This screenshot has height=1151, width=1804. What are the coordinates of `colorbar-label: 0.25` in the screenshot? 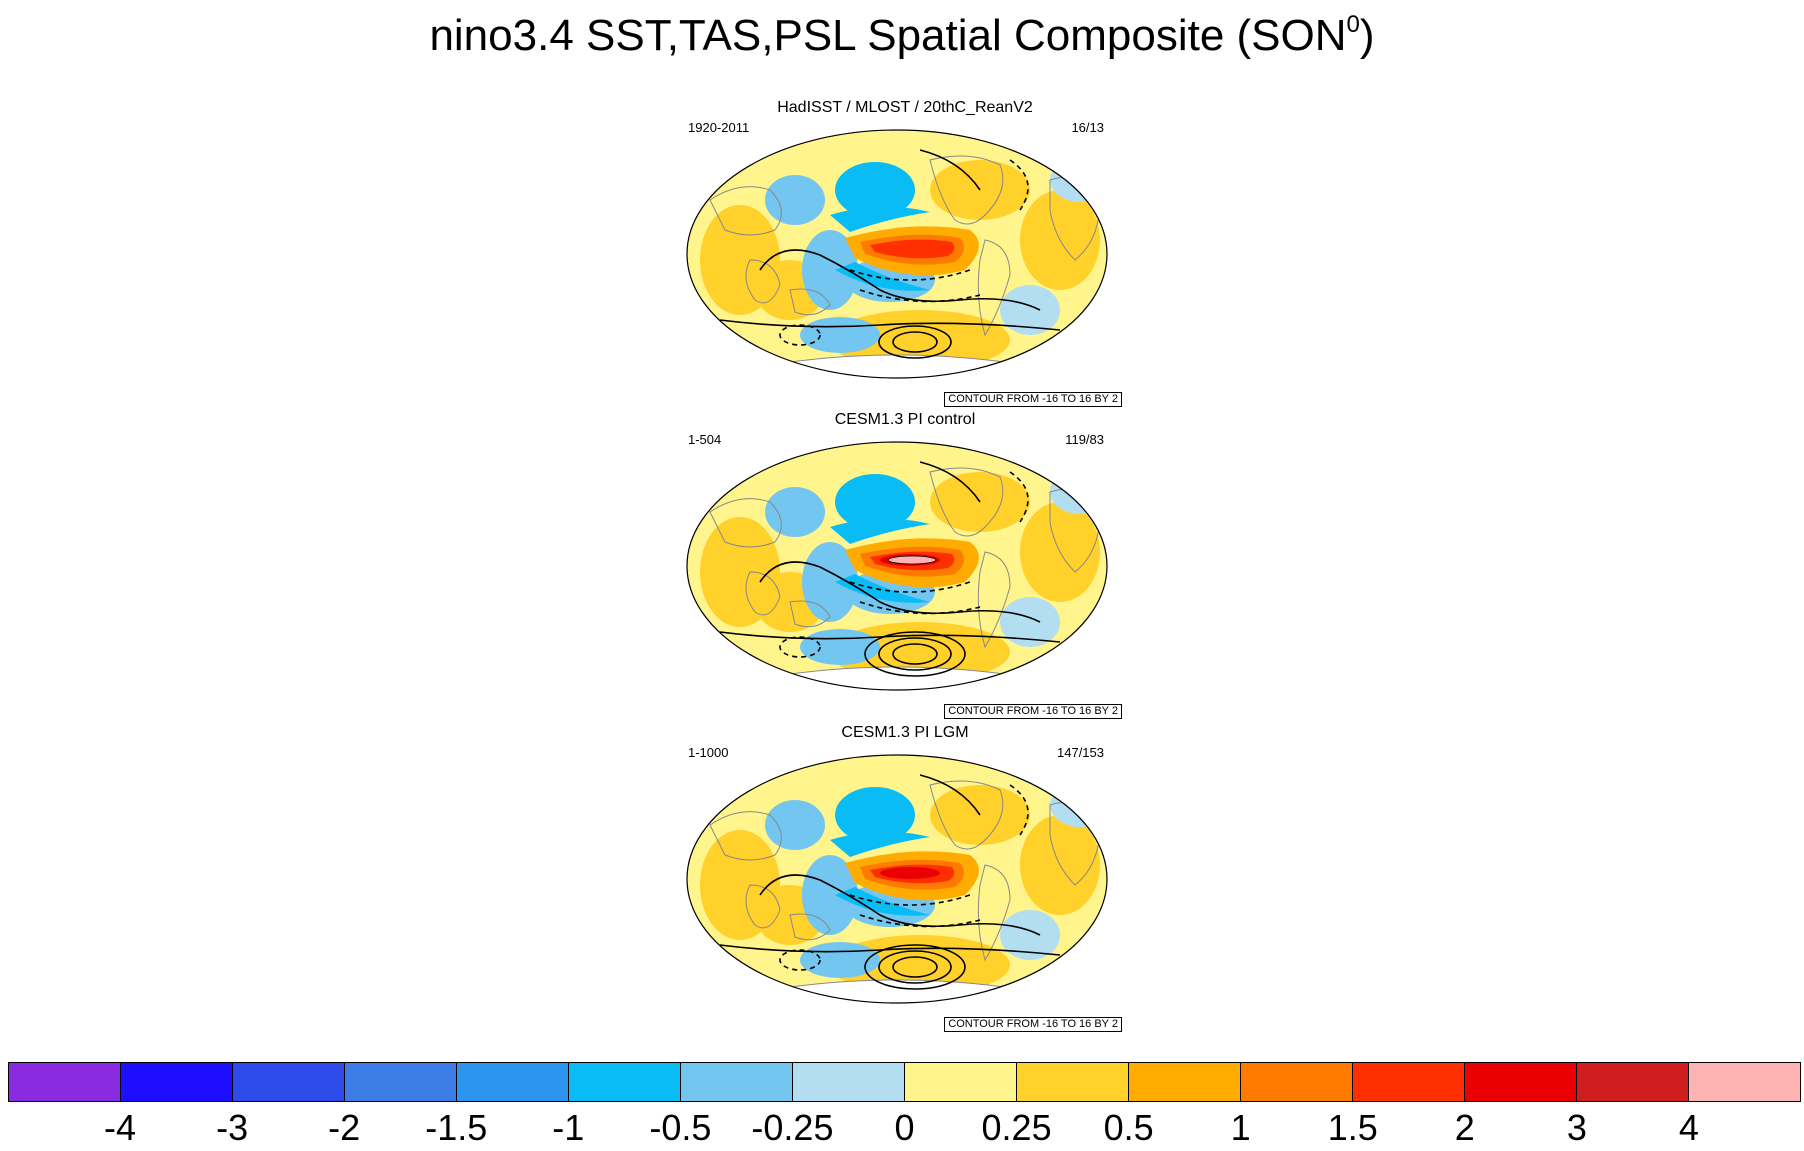 It's located at (1016, 1127).